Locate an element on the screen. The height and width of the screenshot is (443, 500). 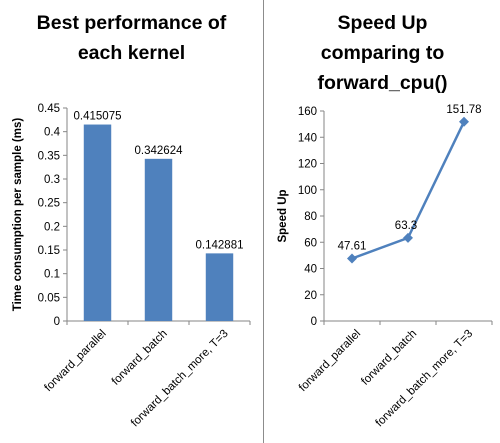
y-tick-label: 0.35 is located at coordinates (49, 156).